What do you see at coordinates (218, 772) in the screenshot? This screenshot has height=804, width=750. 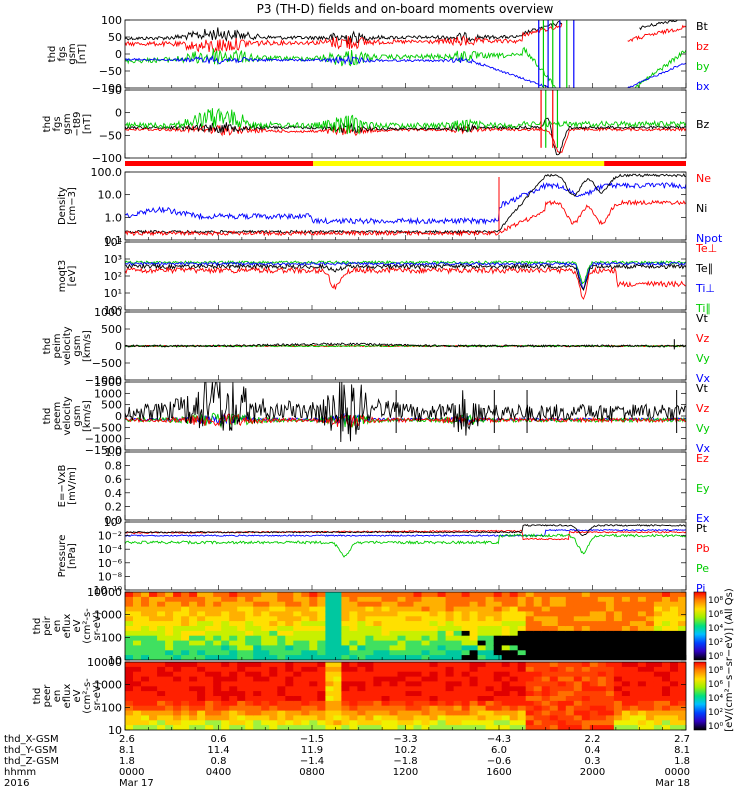 I see `time-axis-value: 0400` at bounding box center [218, 772].